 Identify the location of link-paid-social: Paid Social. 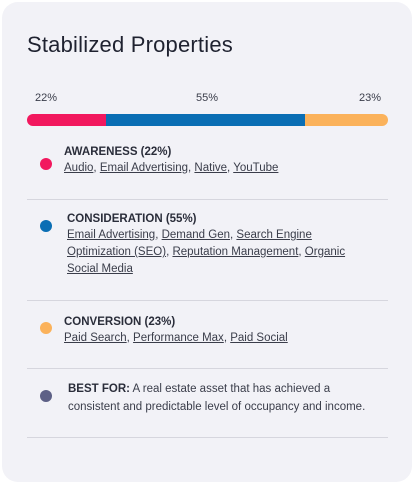
(259, 338).